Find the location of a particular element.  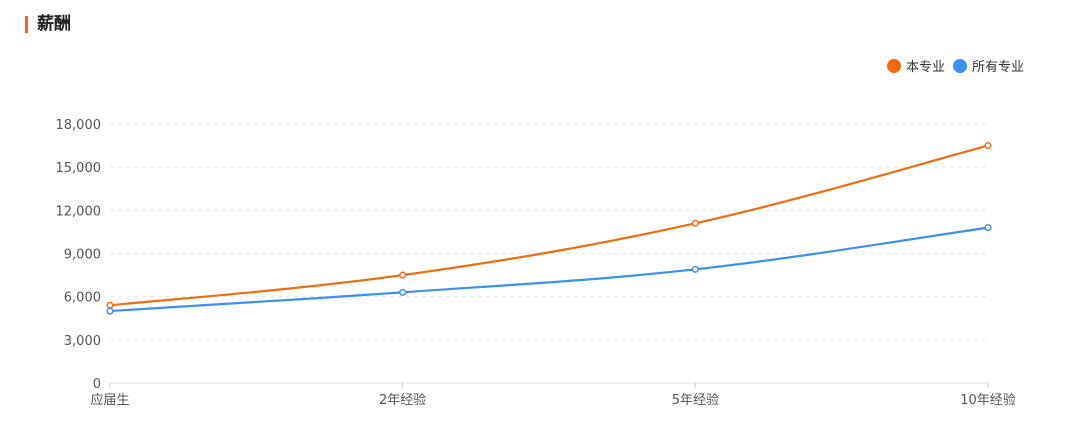

legend-label-major: 本专业 is located at coordinates (925, 67).